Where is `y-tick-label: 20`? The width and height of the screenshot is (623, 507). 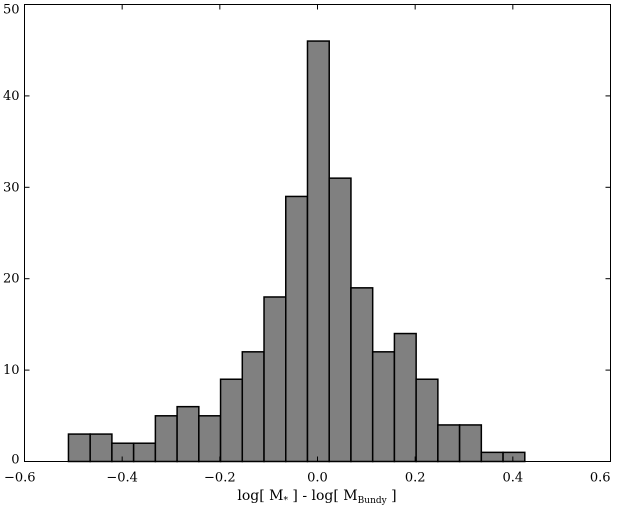 y-tick-label: 20 is located at coordinates (11, 279).